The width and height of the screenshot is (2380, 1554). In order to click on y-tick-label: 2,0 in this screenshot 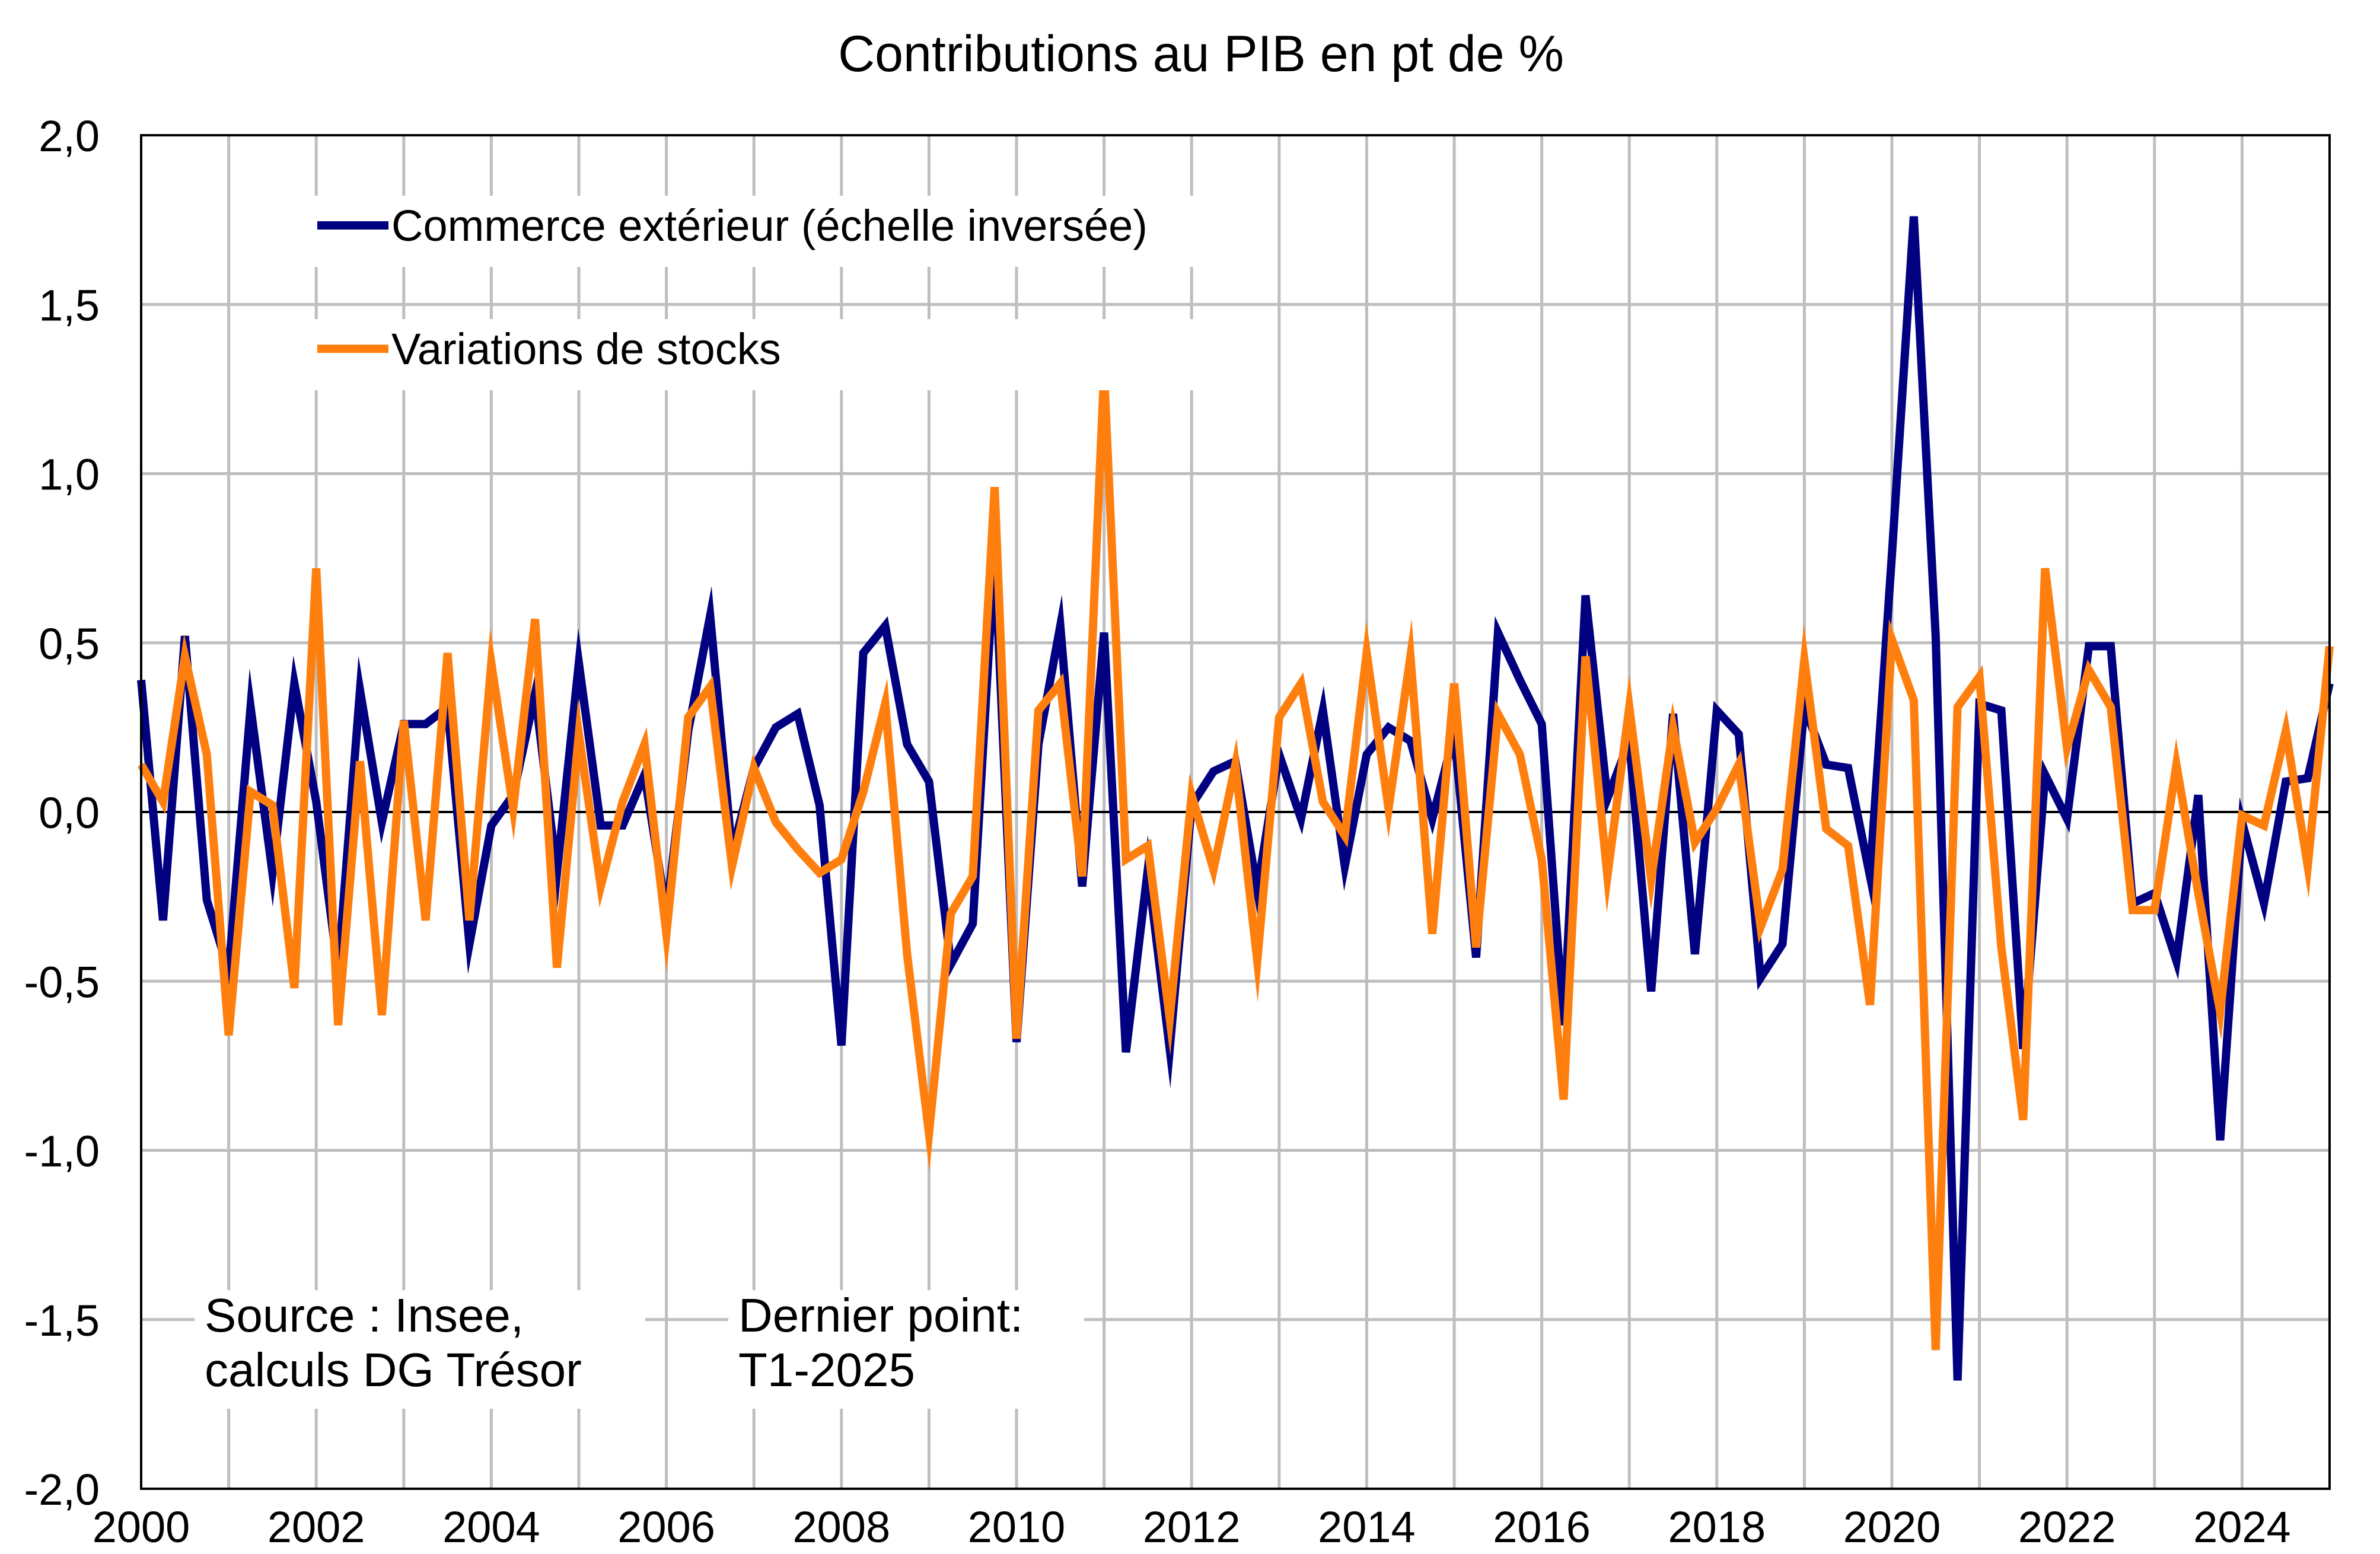, I will do `click(69, 136)`.